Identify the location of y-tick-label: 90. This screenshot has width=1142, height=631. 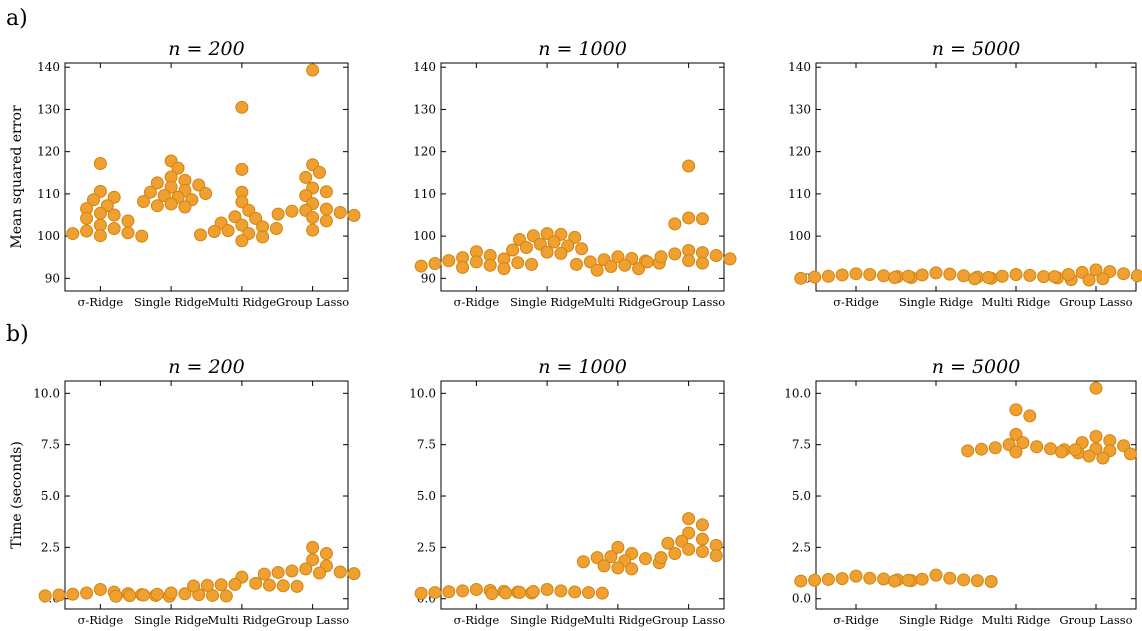
(52, 278).